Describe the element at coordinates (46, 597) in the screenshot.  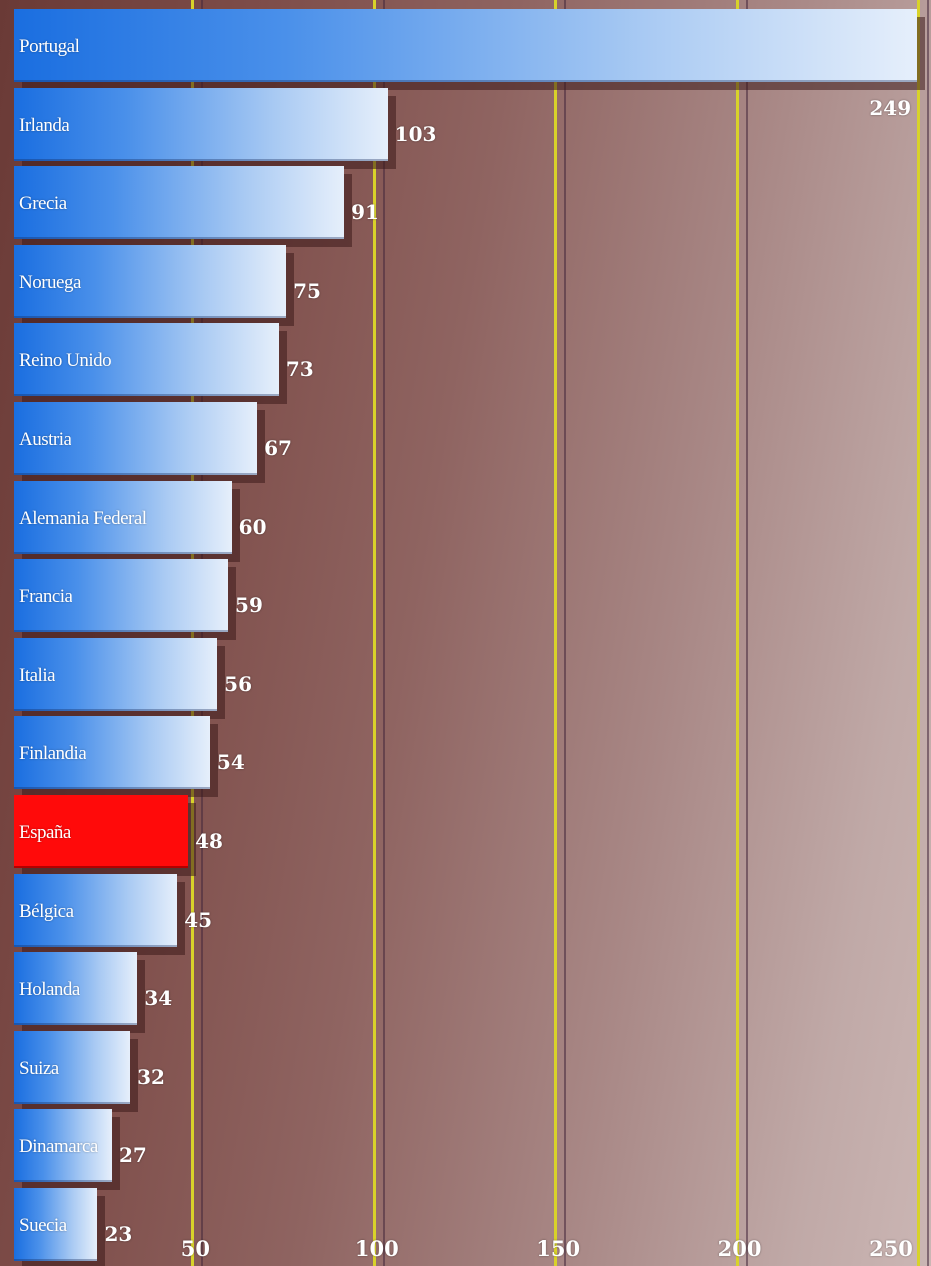
I see `category-label-francia: Francia` at that location.